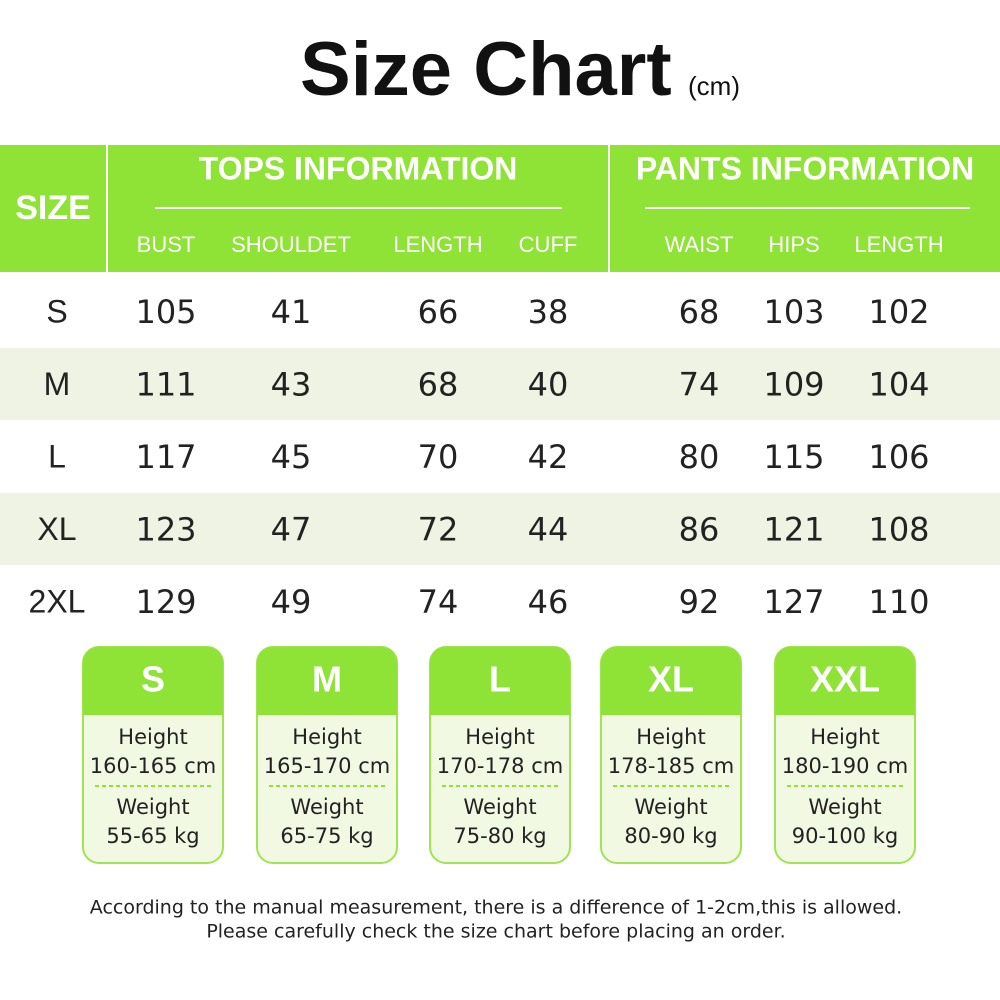  I want to click on cell: 127, so click(793, 602).